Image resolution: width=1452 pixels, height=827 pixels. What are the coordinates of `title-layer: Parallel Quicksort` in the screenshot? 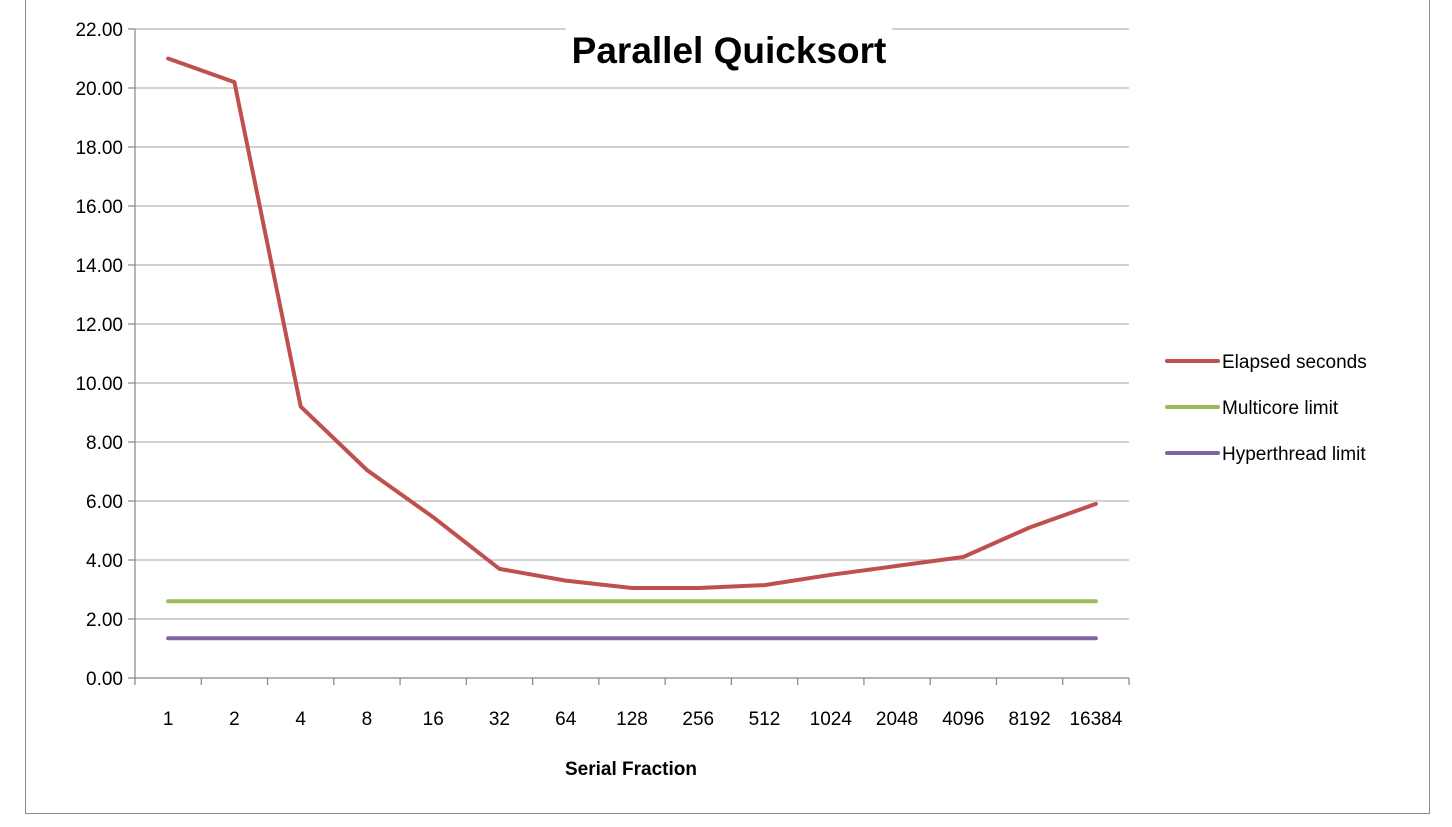 It's located at (729, 50).